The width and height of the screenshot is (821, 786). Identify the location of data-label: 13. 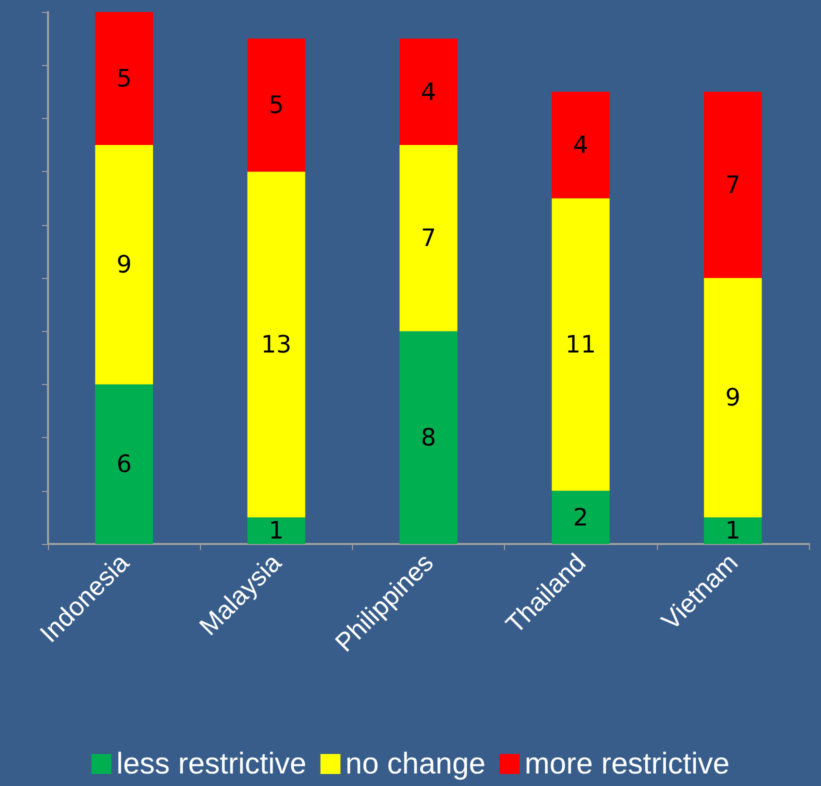
(276, 344).